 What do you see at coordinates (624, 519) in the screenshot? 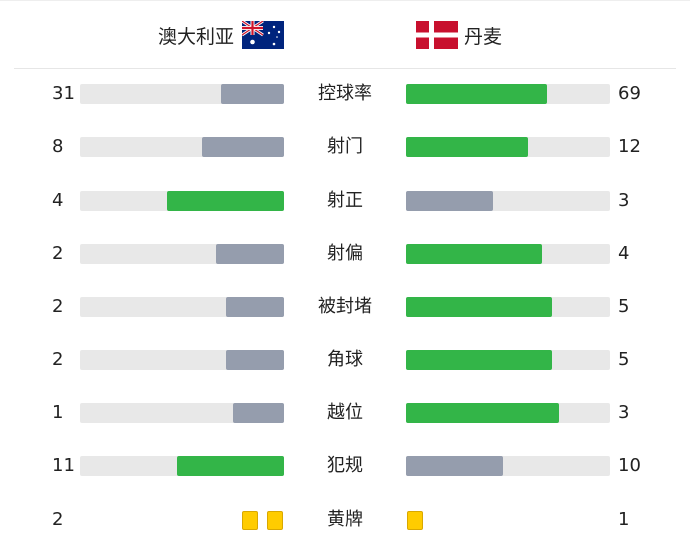
I see `away-value: 1` at bounding box center [624, 519].